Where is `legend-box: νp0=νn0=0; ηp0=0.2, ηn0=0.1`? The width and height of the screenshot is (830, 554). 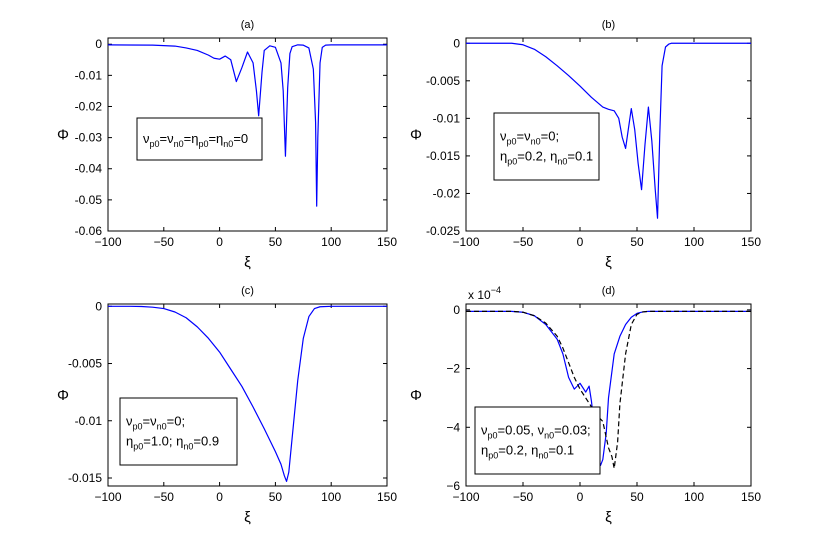
legend-box: νp0=νn0=0; ηp0=0.2, ηn0=0.1 is located at coordinates (546, 146).